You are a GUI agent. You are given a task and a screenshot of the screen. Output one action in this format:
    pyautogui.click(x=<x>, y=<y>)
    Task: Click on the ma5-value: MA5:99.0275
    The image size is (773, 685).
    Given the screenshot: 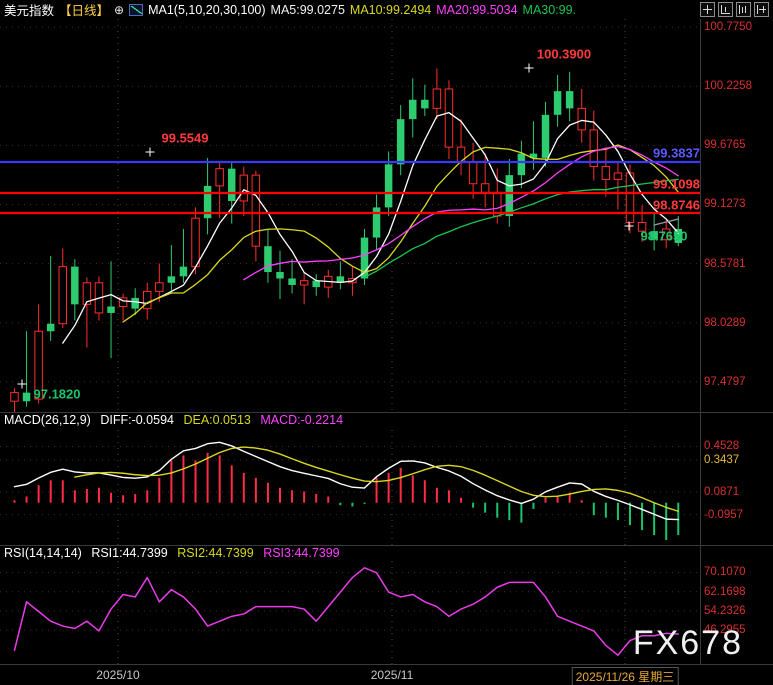 What is the action you would take?
    pyautogui.click(x=307, y=9)
    